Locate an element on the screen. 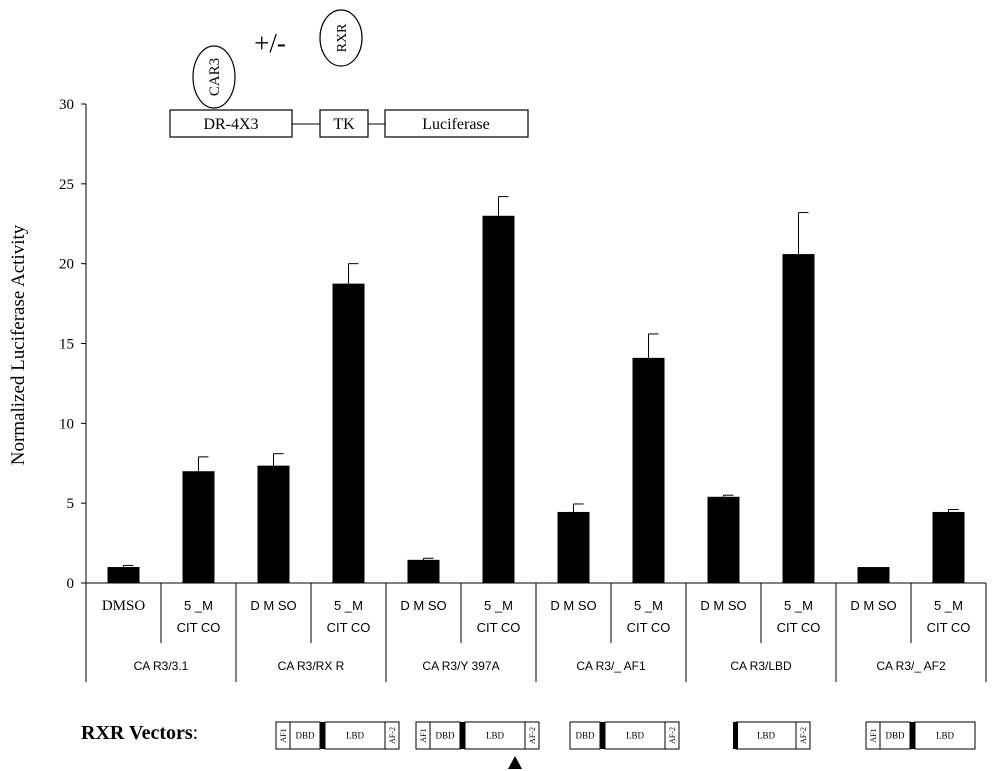 Image resolution: width=995 pixels, height=771 pixels. rxr-vector-full-length: AF1 DBD LBD AF-2 is located at coordinates (337, 735).